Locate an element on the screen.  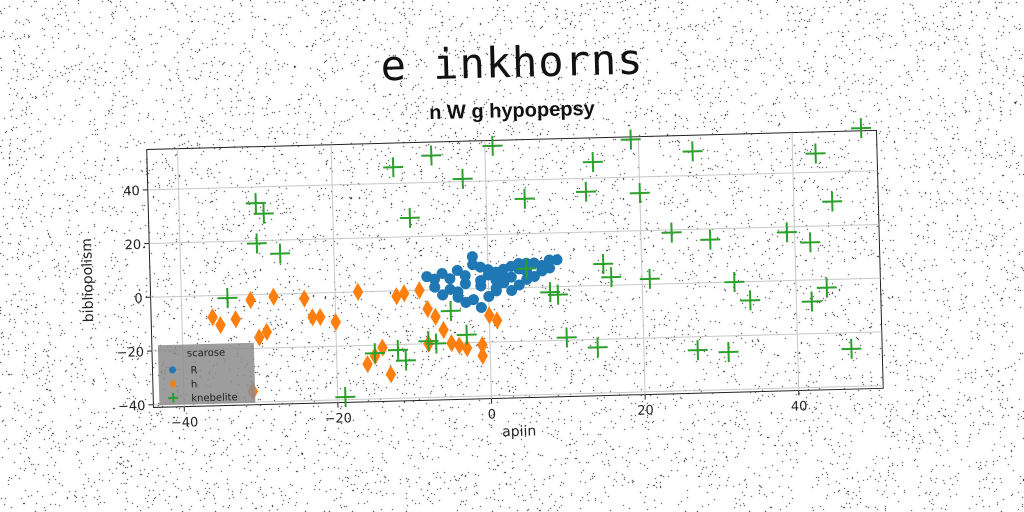
legend-entry-label: h is located at coordinates (194, 384).